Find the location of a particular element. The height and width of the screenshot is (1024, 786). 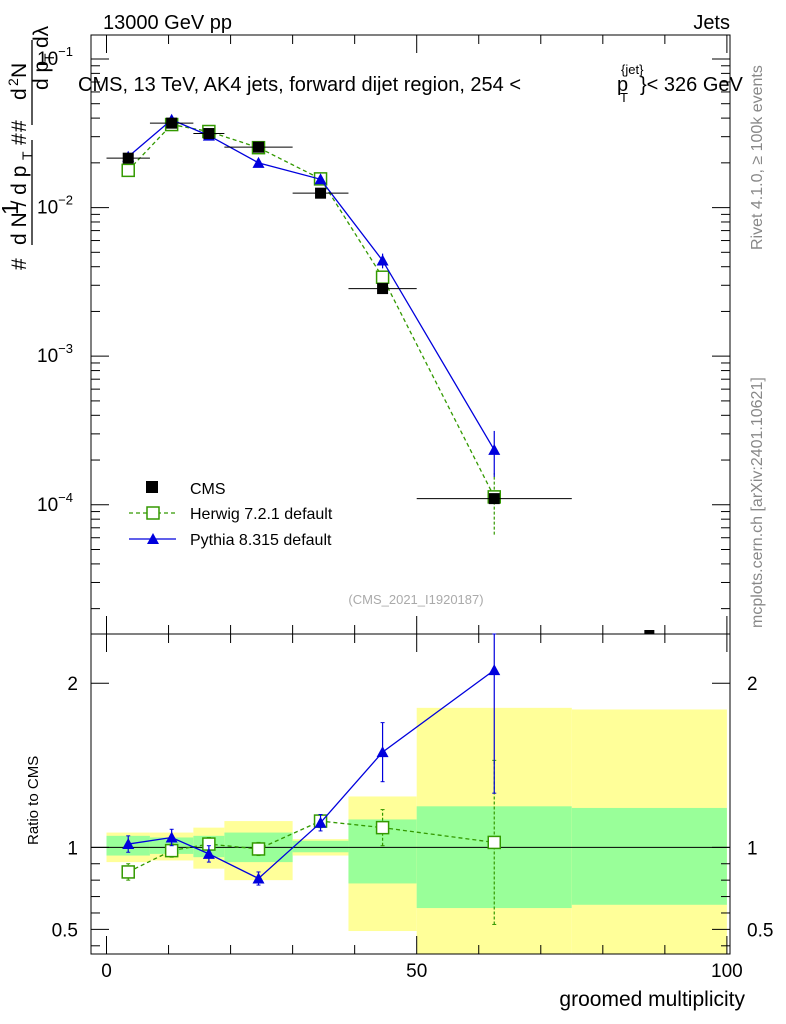

cms-point-clipped is located at coordinates (649, 632).